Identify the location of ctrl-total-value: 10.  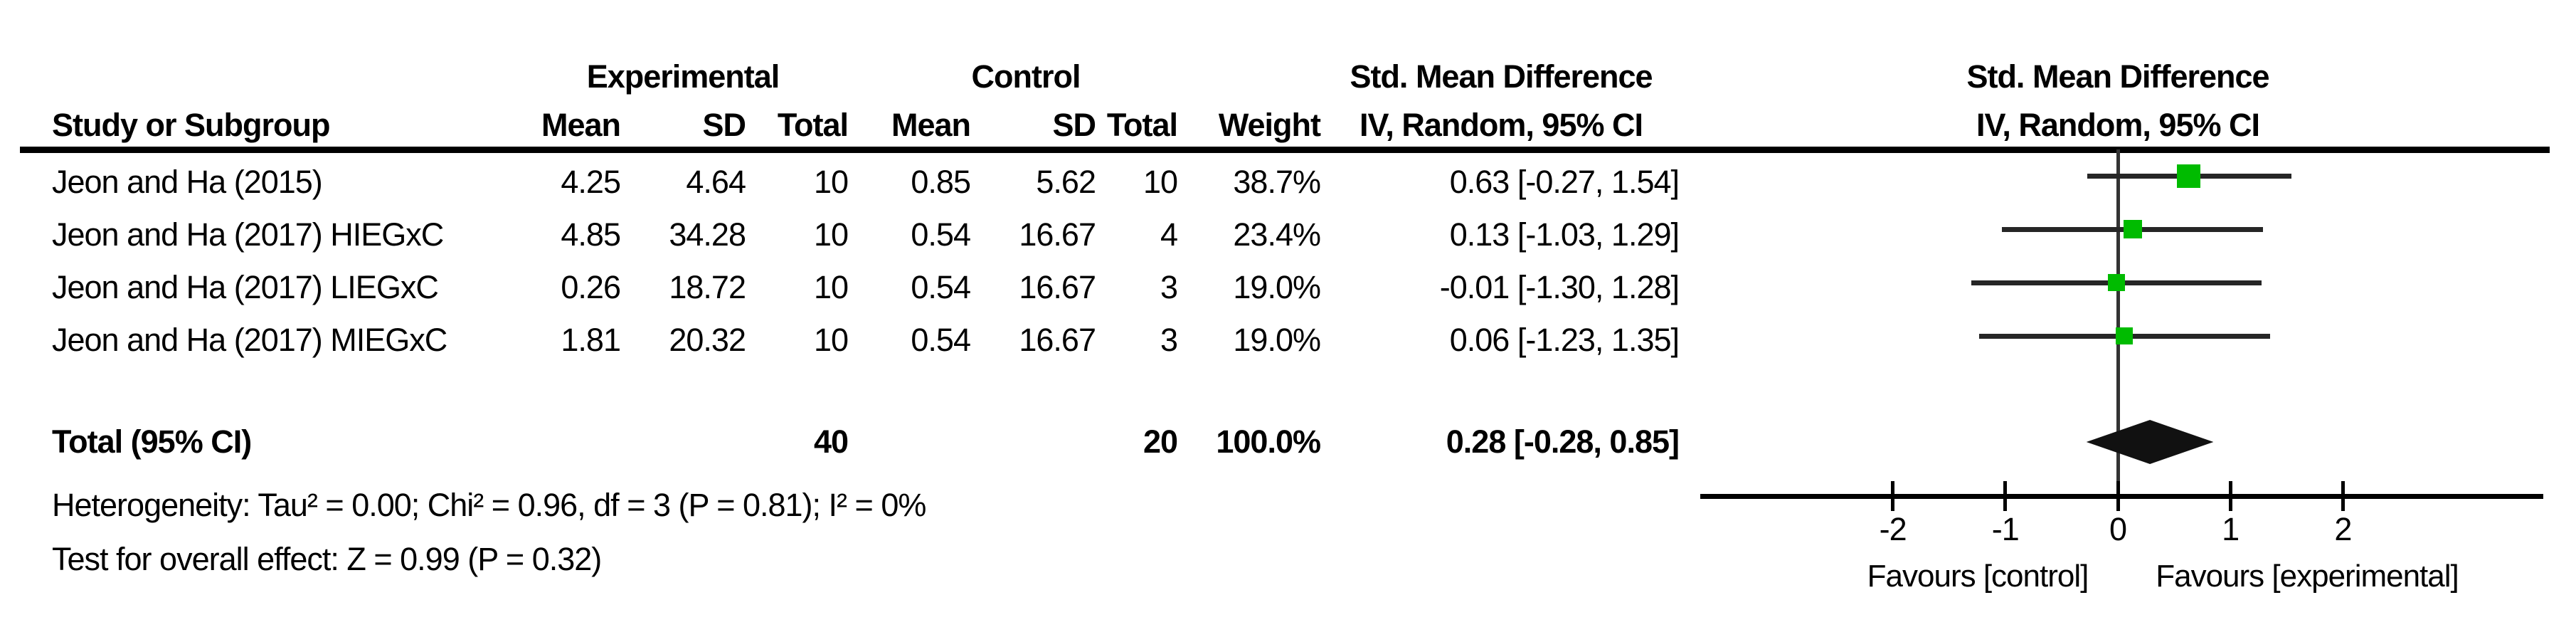
(1160, 182).